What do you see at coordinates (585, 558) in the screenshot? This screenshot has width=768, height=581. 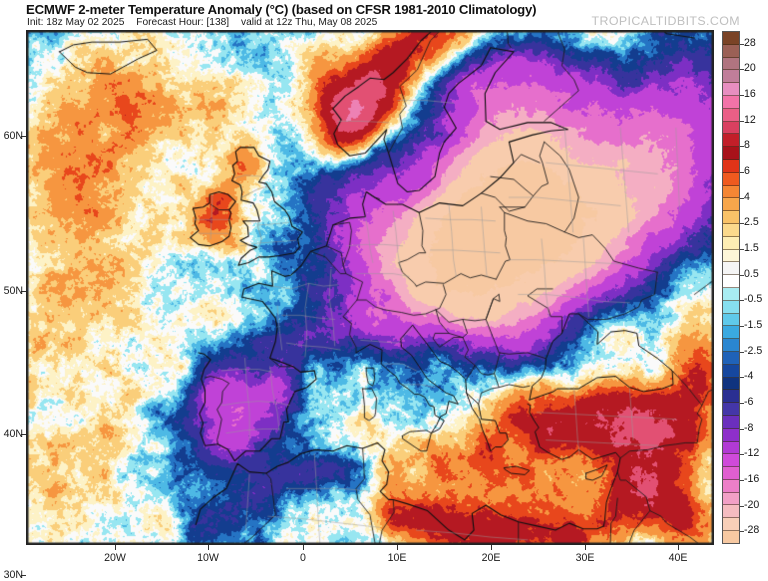 I see `x-axis-label: 30E` at bounding box center [585, 558].